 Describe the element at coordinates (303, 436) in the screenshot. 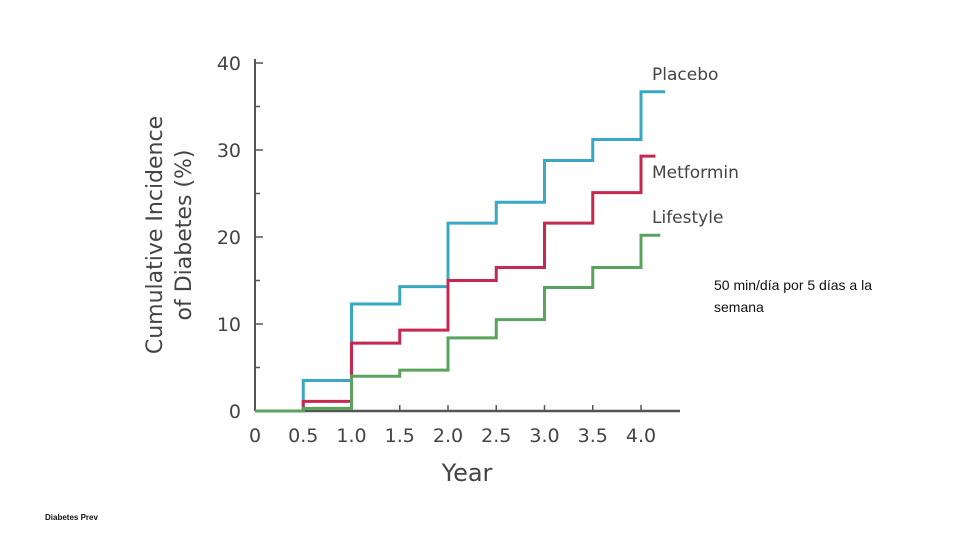

I see `x-tick-label: 0.5` at that location.